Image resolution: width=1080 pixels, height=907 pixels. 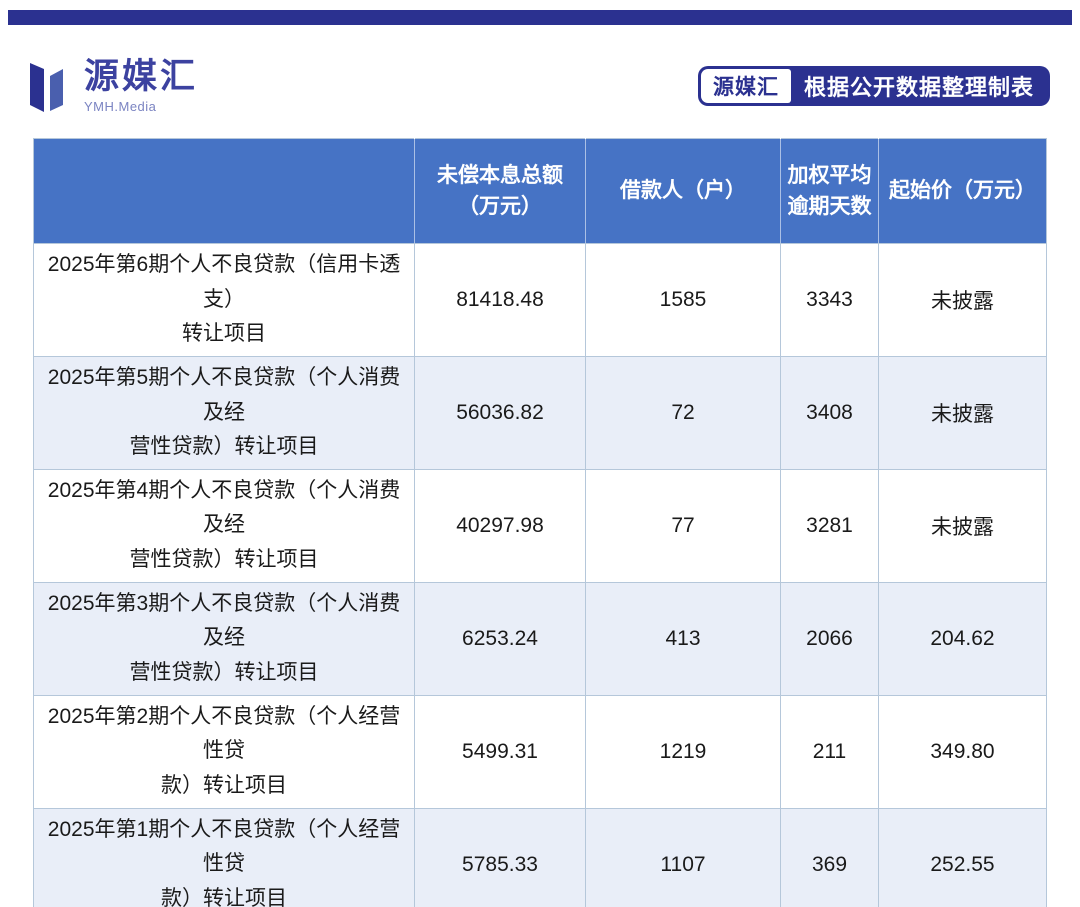 What do you see at coordinates (745, 86) in the screenshot?
I see `source-badge-brand-label: 源媒汇` at bounding box center [745, 86].